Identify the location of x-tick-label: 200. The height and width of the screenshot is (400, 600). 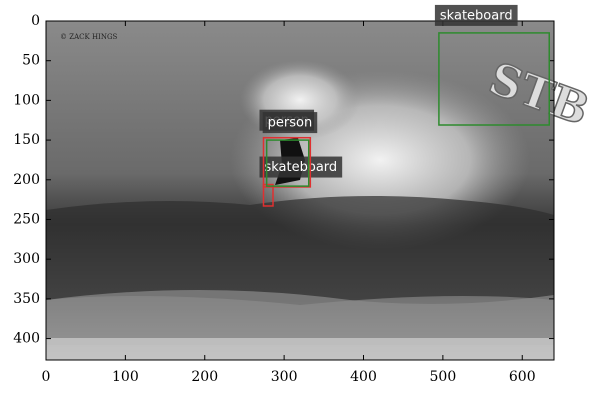
(204, 377).